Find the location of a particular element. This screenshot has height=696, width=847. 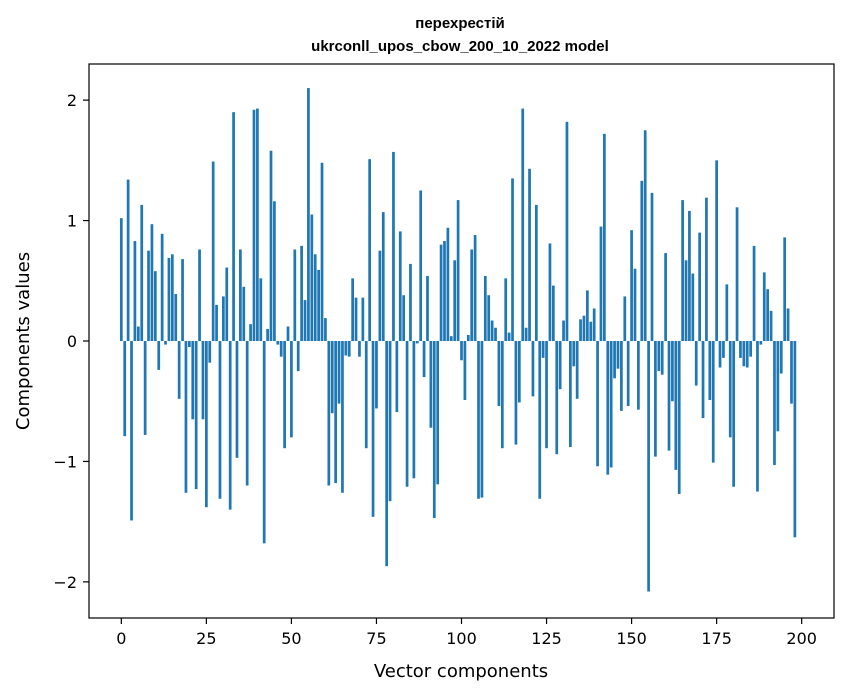

y-tick-label: 2 is located at coordinates (72, 100).